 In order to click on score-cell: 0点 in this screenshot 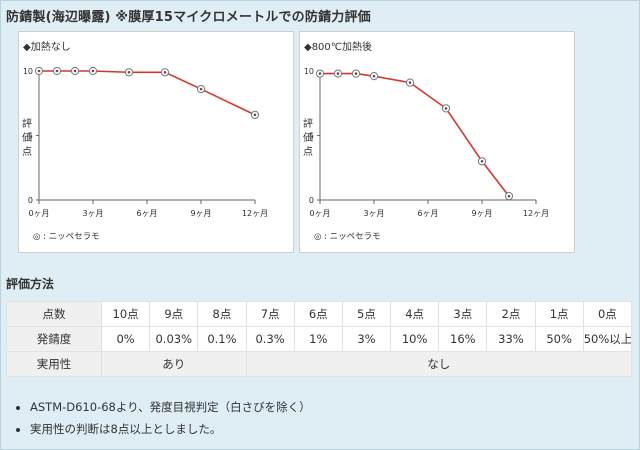, I will do `click(607, 314)`.